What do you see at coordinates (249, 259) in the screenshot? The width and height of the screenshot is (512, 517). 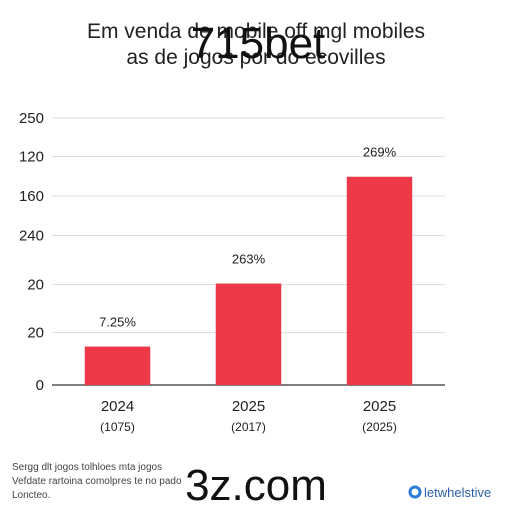 I see `bar-annotation: 263%` at bounding box center [249, 259].